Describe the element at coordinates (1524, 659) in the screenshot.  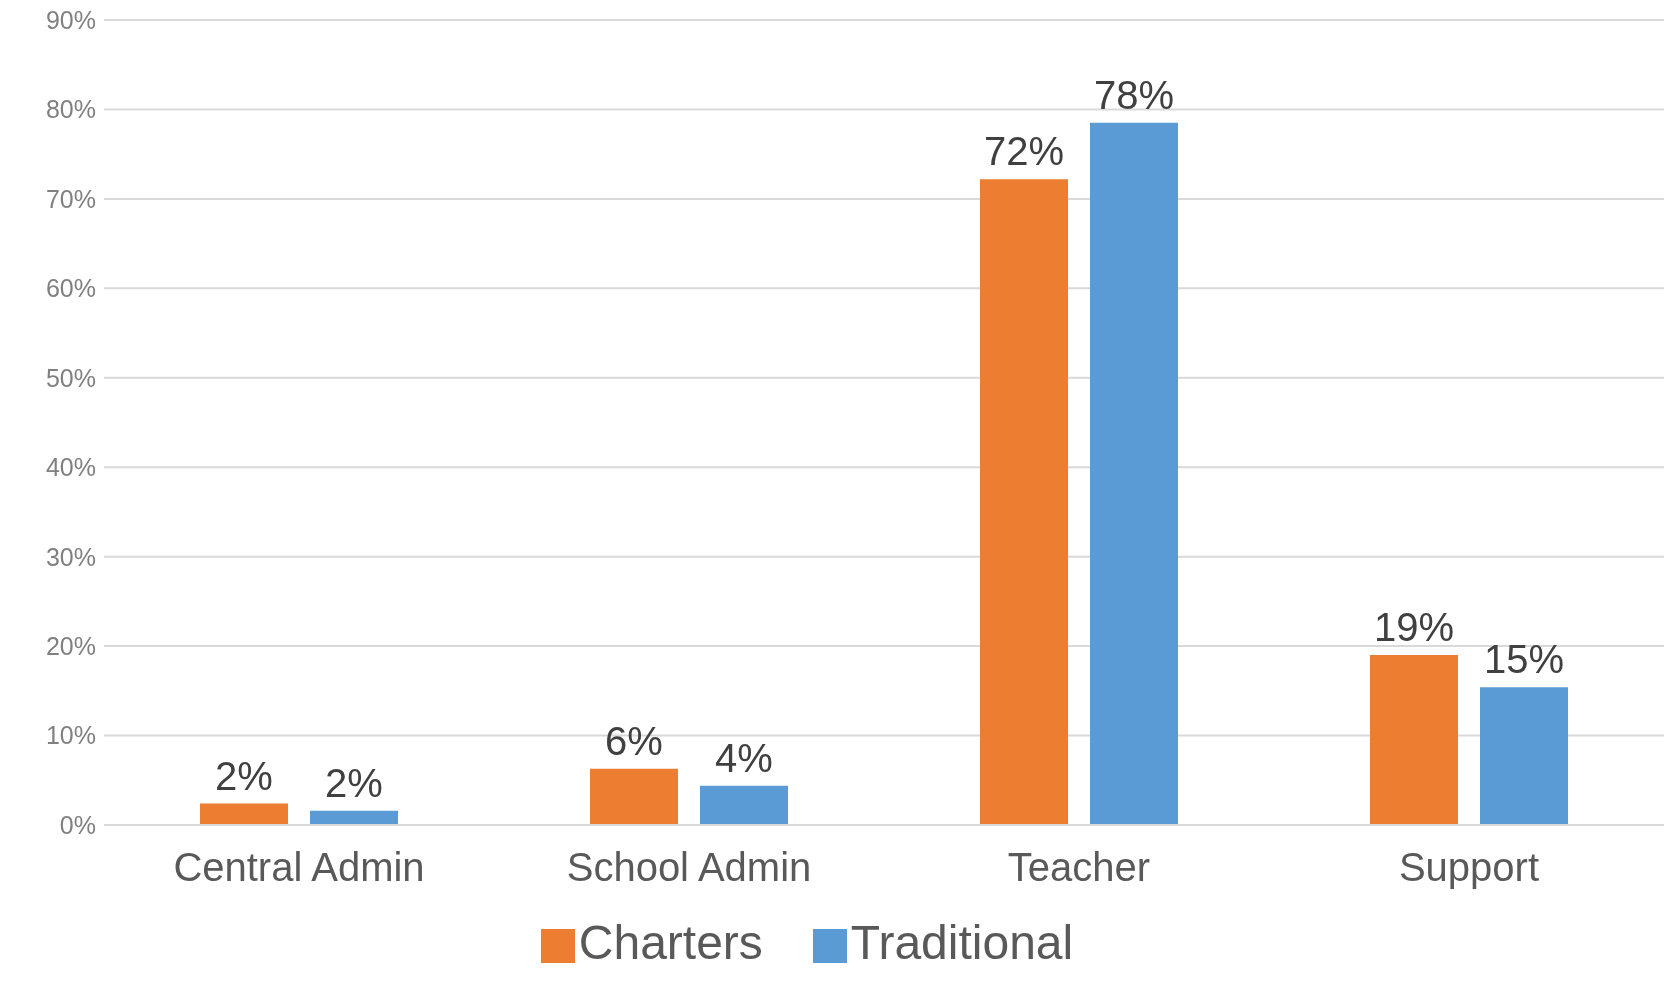
I see `data-label: 15%` at that location.